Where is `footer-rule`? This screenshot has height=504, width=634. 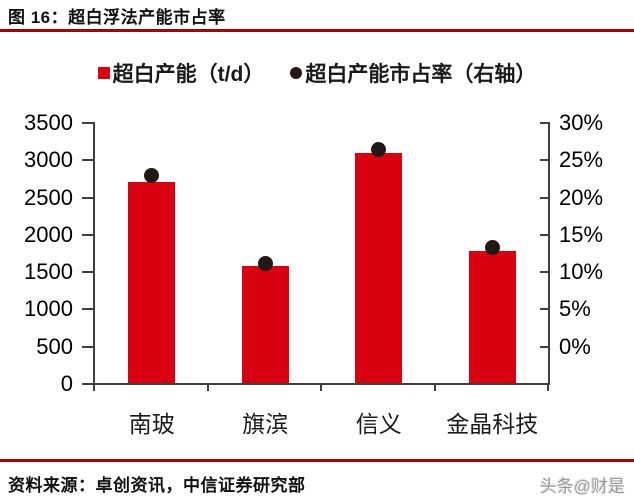 footer-rule is located at coordinates (317, 460).